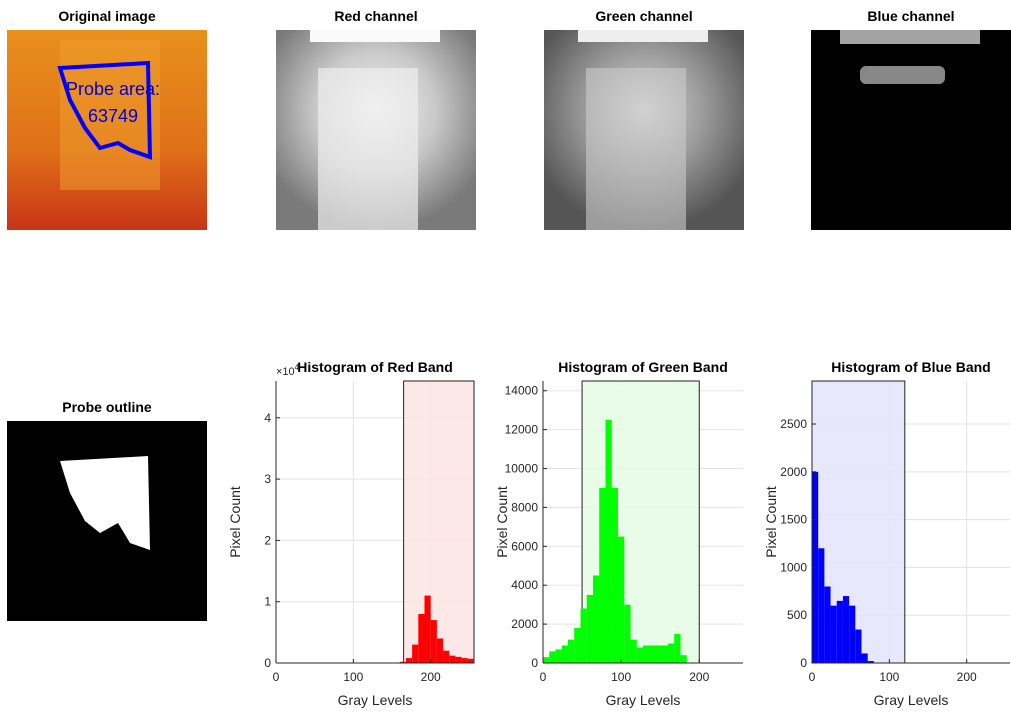 The image size is (1011, 714). What do you see at coordinates (267, 418) in the screenshot?
I see `y-tick-label: 4` at bounding box center [267, 418].